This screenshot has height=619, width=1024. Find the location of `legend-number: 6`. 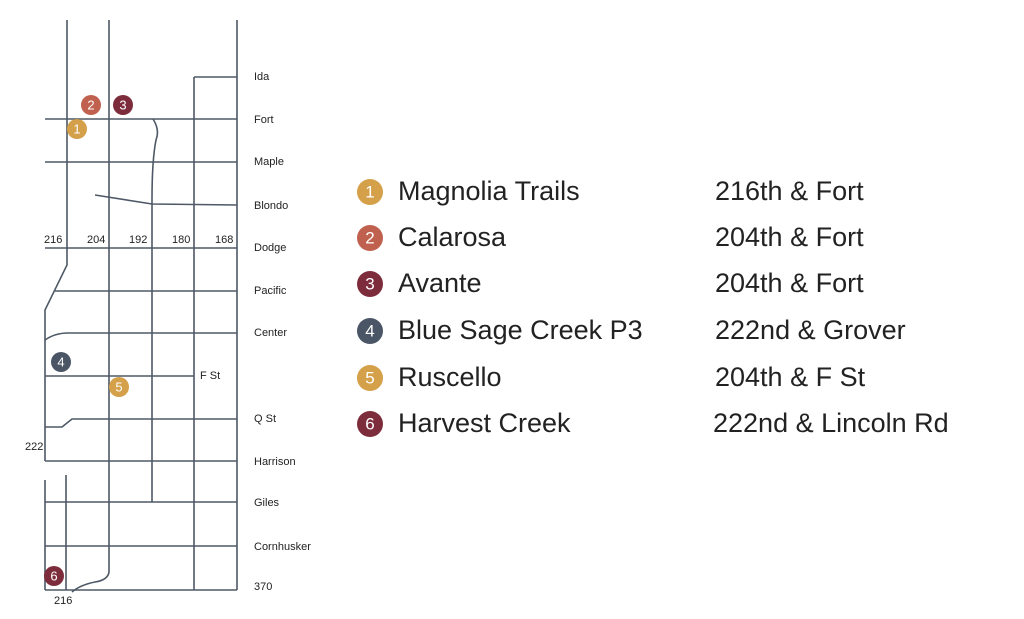

legend-number: 6 is located at coordinates (369, 423).